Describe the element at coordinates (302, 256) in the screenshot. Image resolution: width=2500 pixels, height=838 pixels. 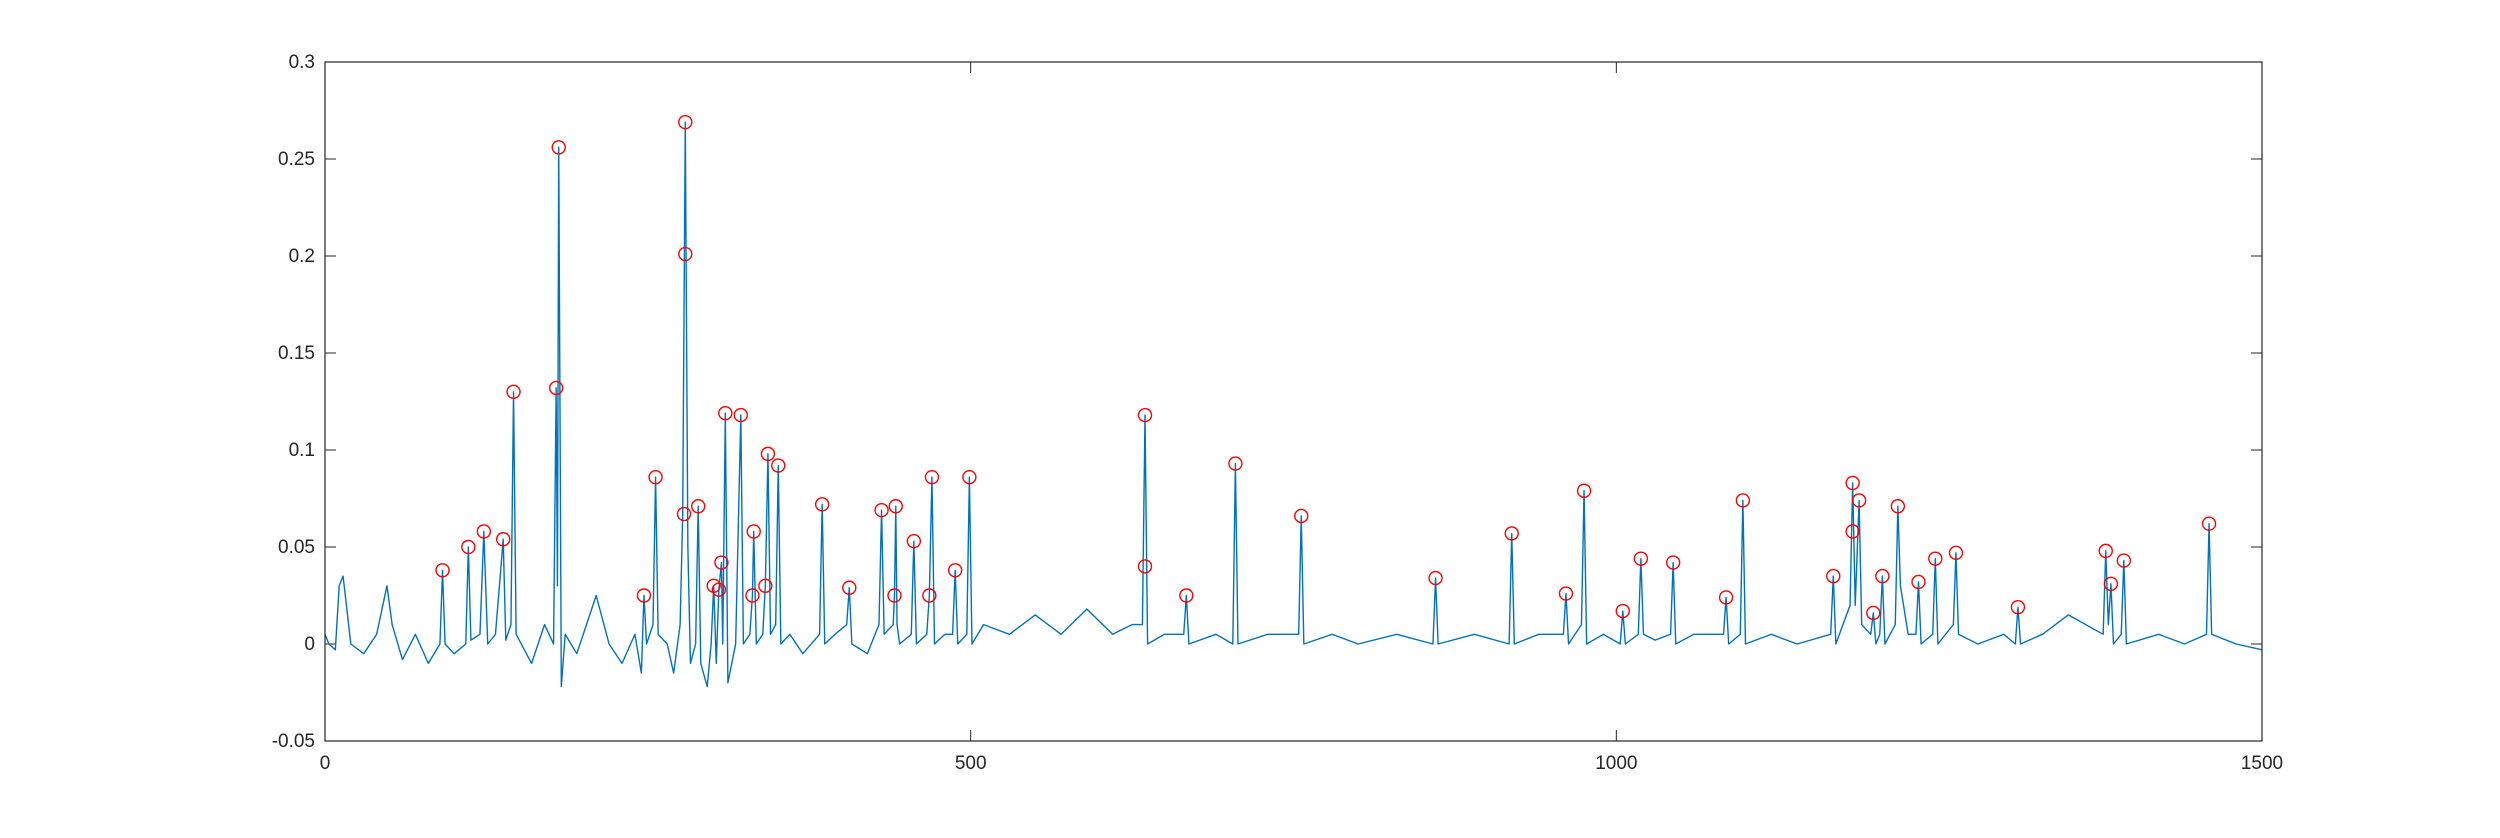
I see `y-tick-label: 0.2` at that location.